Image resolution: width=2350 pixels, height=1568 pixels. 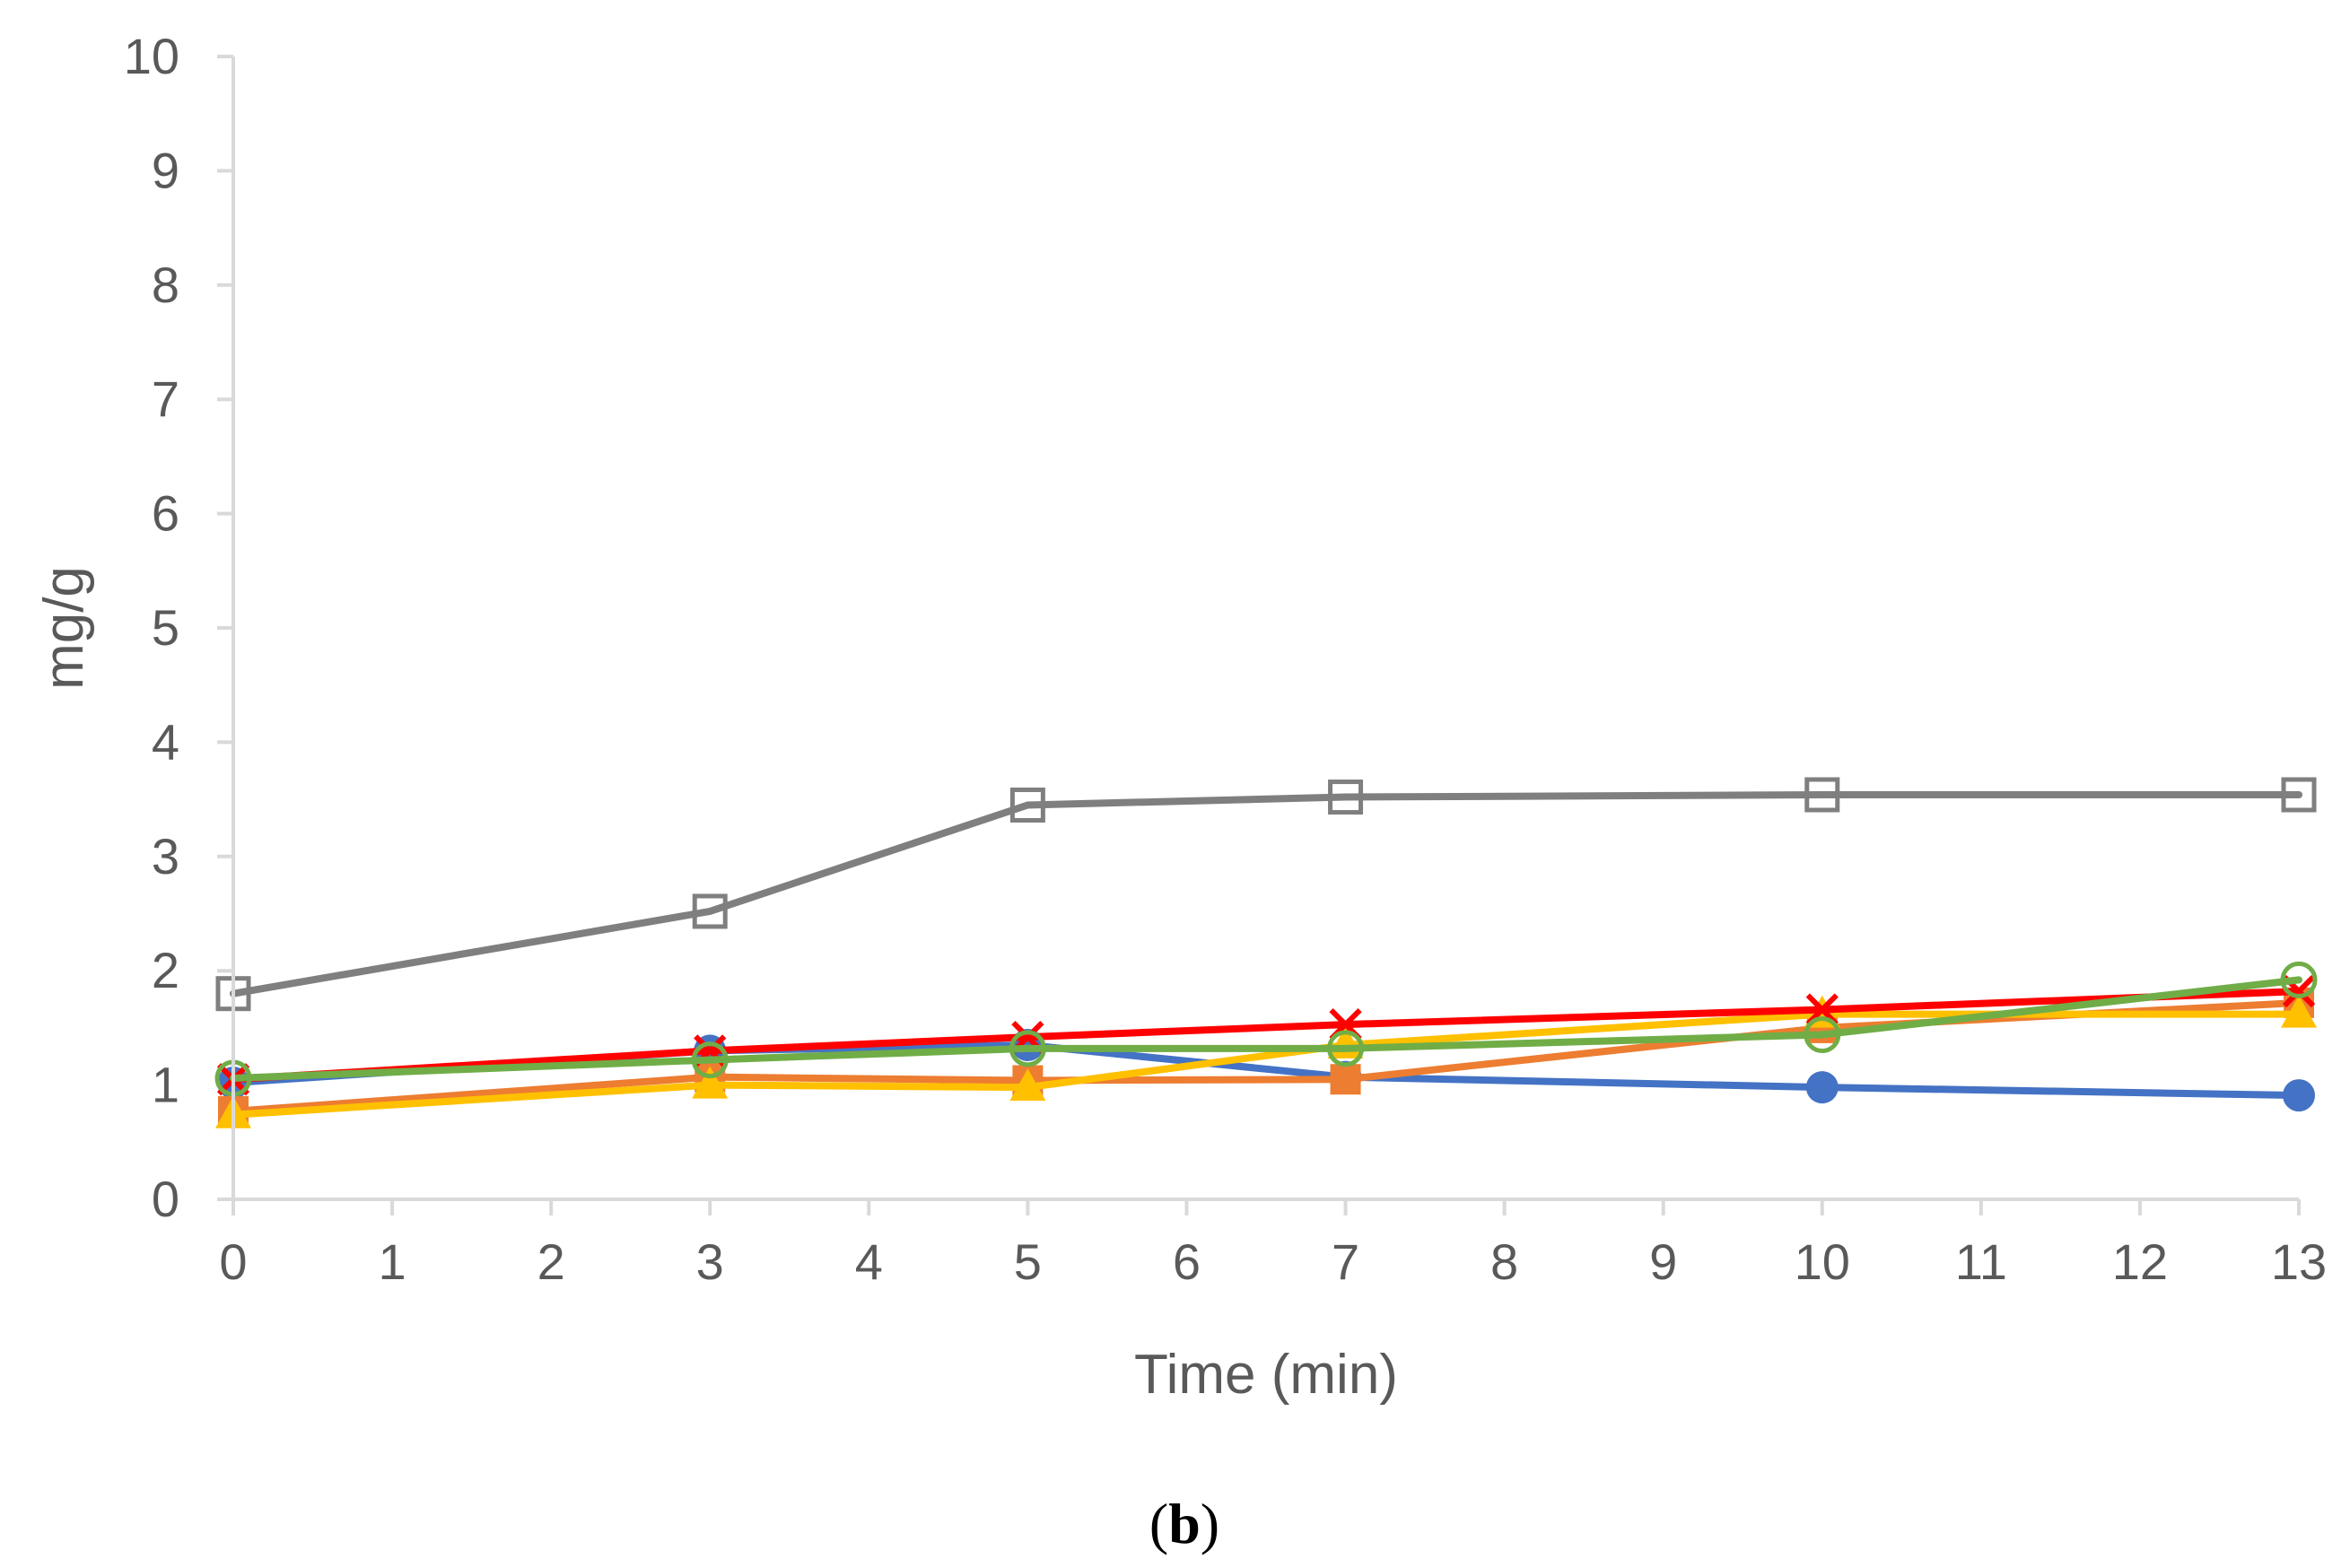 I want to click on x-tick-label: 5, so click(x=1028, y=1261).